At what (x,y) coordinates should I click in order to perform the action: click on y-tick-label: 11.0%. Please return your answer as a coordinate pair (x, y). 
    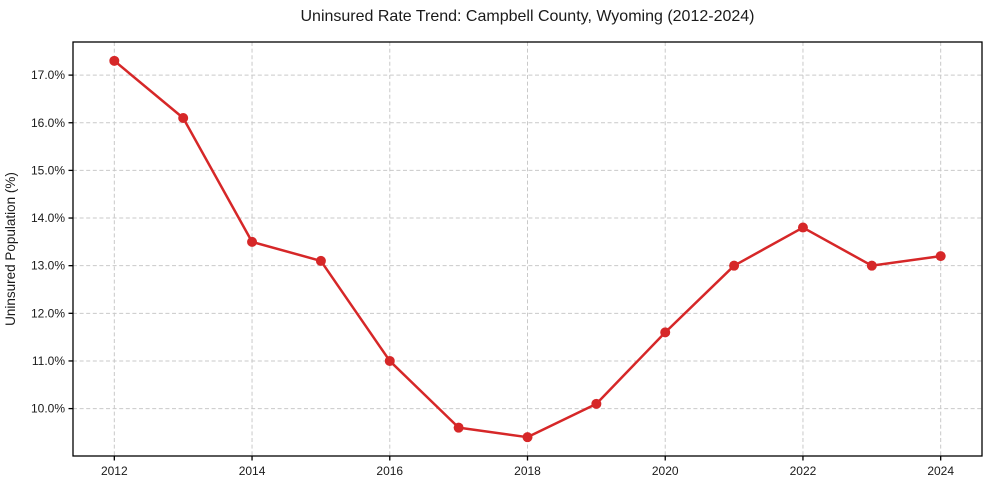
    Looking at the image, I should click on (48, 361).